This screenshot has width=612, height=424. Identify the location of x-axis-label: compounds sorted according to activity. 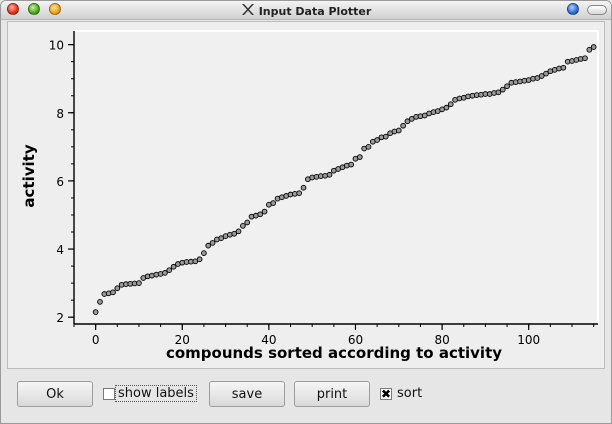
(334, 353).